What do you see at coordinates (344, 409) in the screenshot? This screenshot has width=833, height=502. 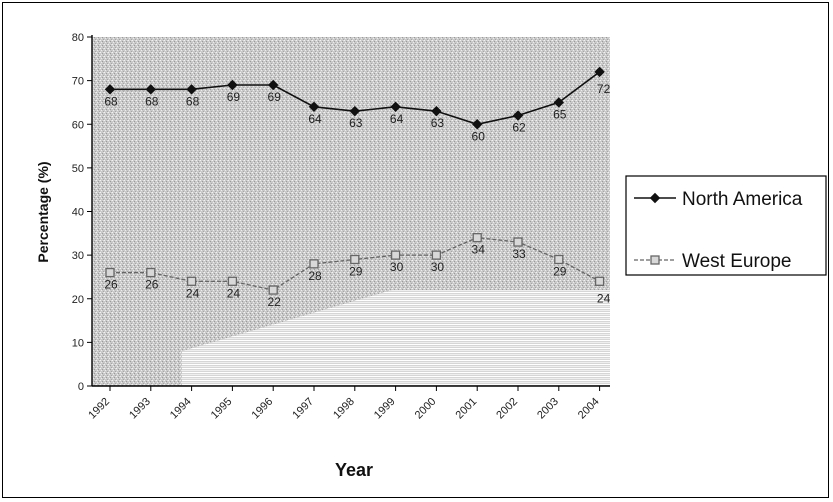 I see `x-tick-label: 1998` at bounding box center [344, 409].